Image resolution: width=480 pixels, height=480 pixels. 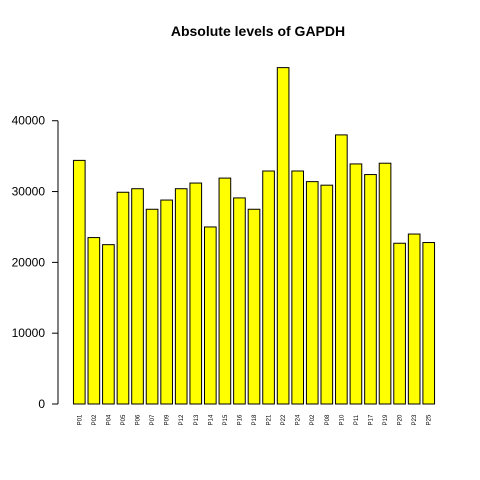 What do you see at coordinates (401, 419) in the screenshot?
I see `x-tick-label: P20` at bounding box center [401, 419].